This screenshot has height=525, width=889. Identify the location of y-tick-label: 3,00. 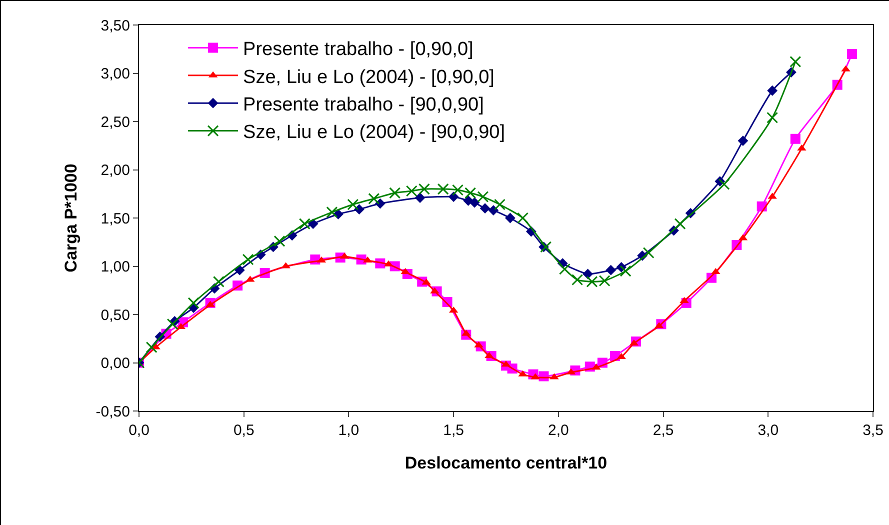
(115, 74).